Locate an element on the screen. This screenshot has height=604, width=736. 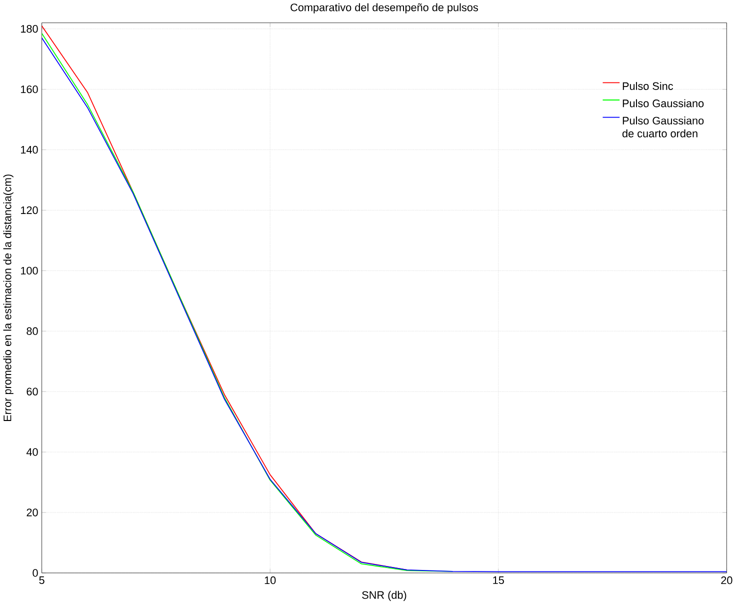
y-tick-label: 0 is located at coordinates (35, 572).